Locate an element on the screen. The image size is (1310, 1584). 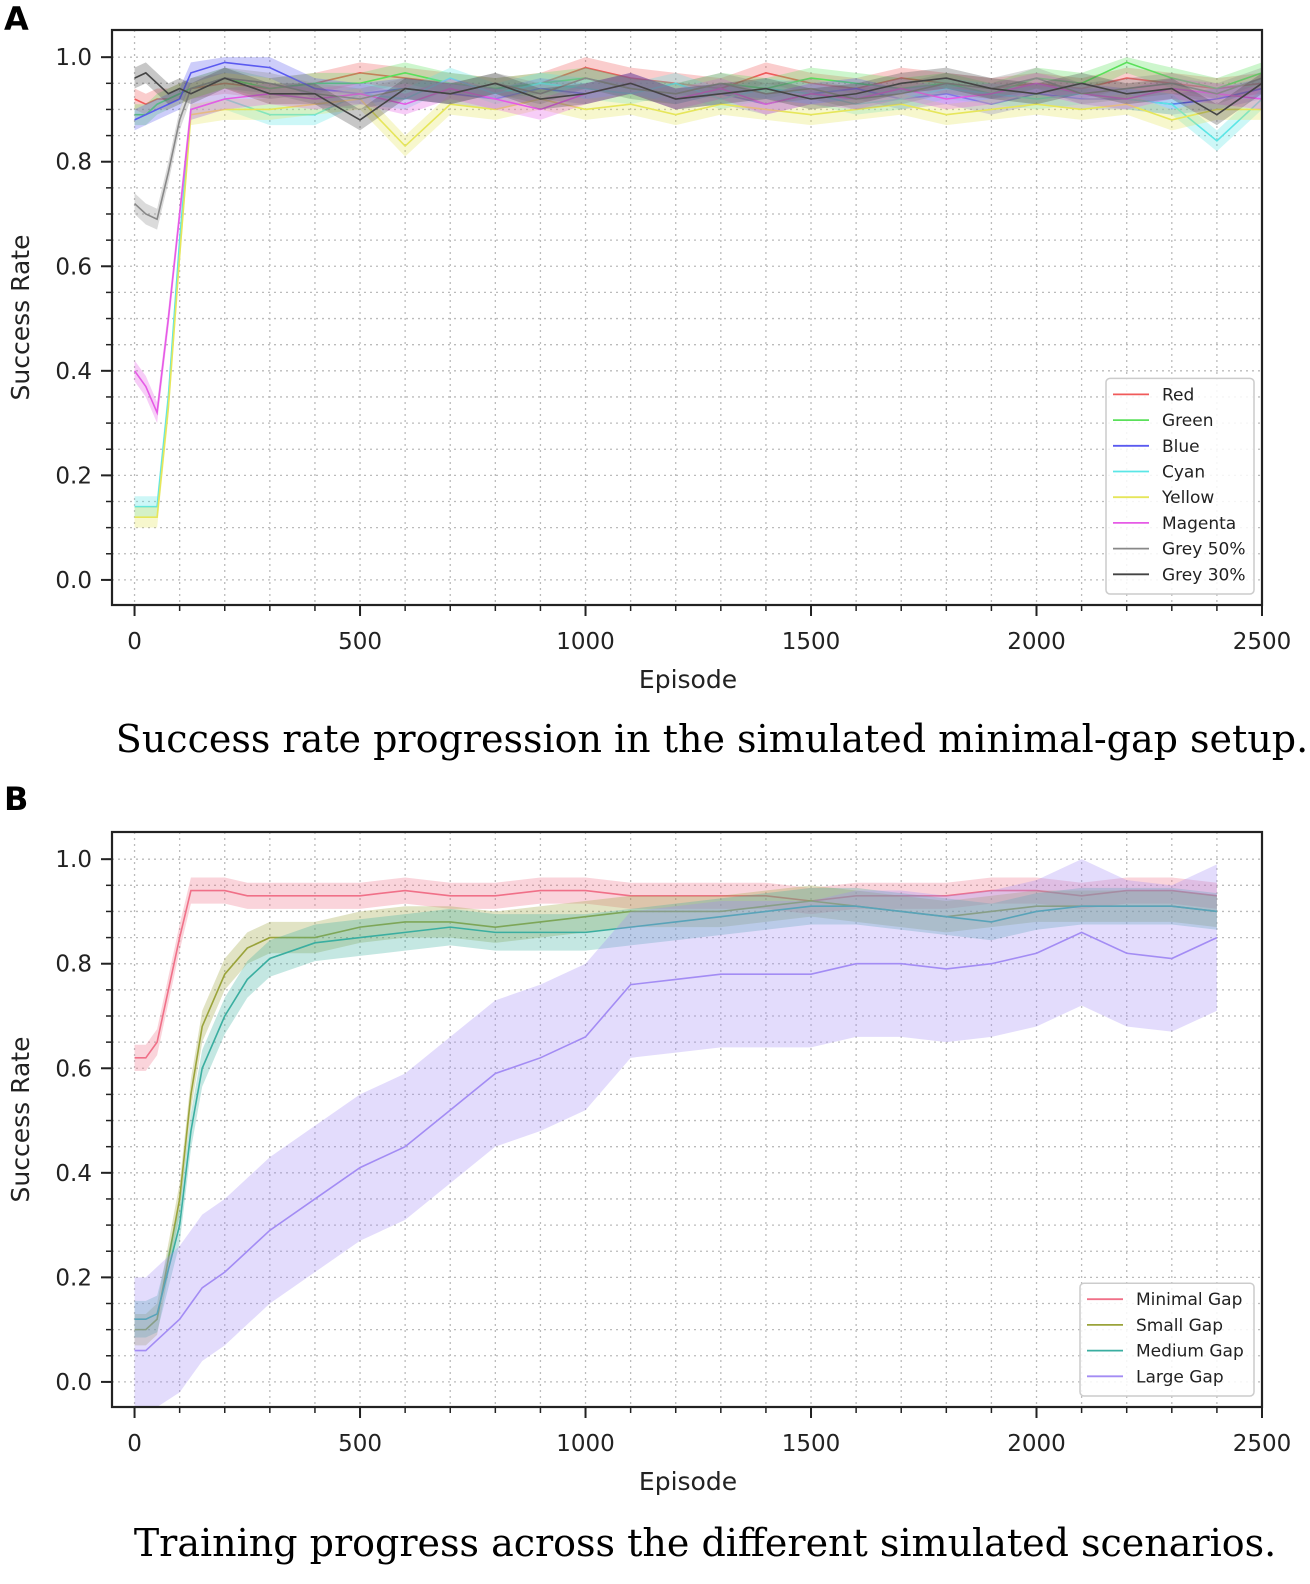
legend-label: Yellow is located at coordinates (1187, 498).